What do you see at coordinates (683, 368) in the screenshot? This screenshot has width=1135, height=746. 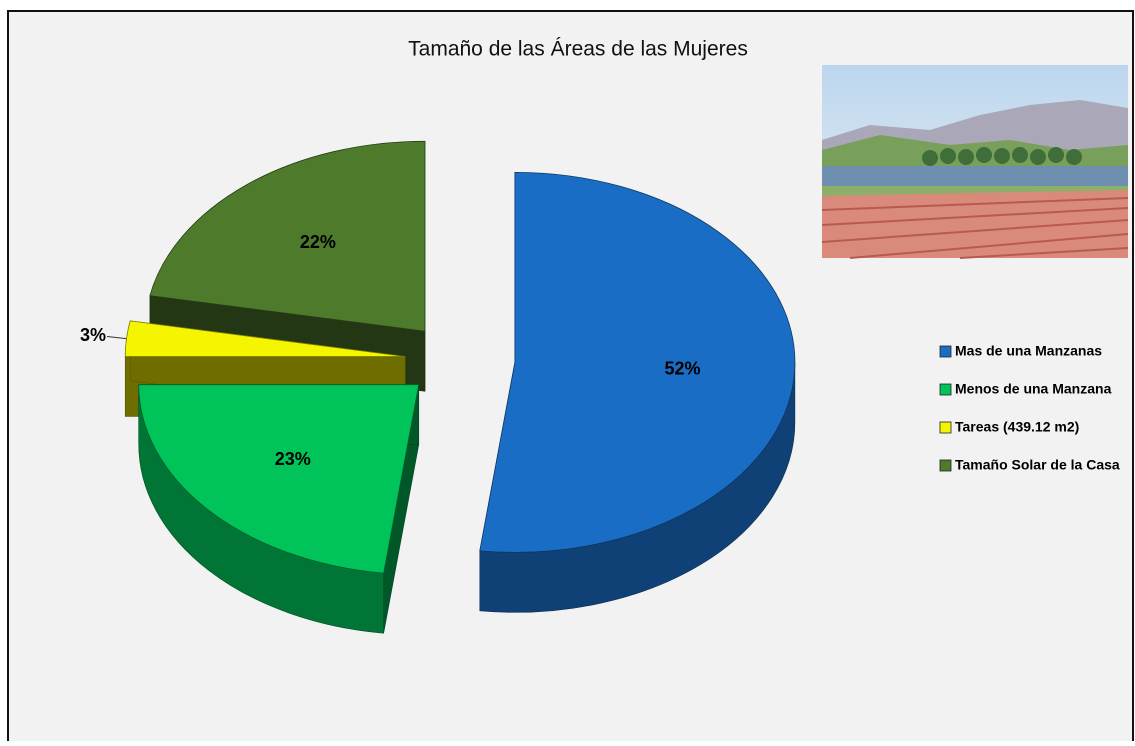 I see `data-label: 52%` at bounding box center [683, 368].